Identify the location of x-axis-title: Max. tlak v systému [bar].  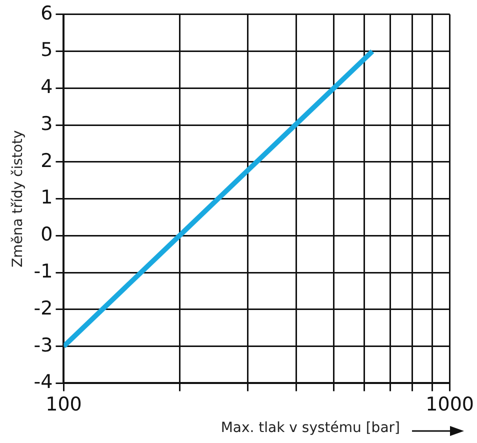
(310, 428).